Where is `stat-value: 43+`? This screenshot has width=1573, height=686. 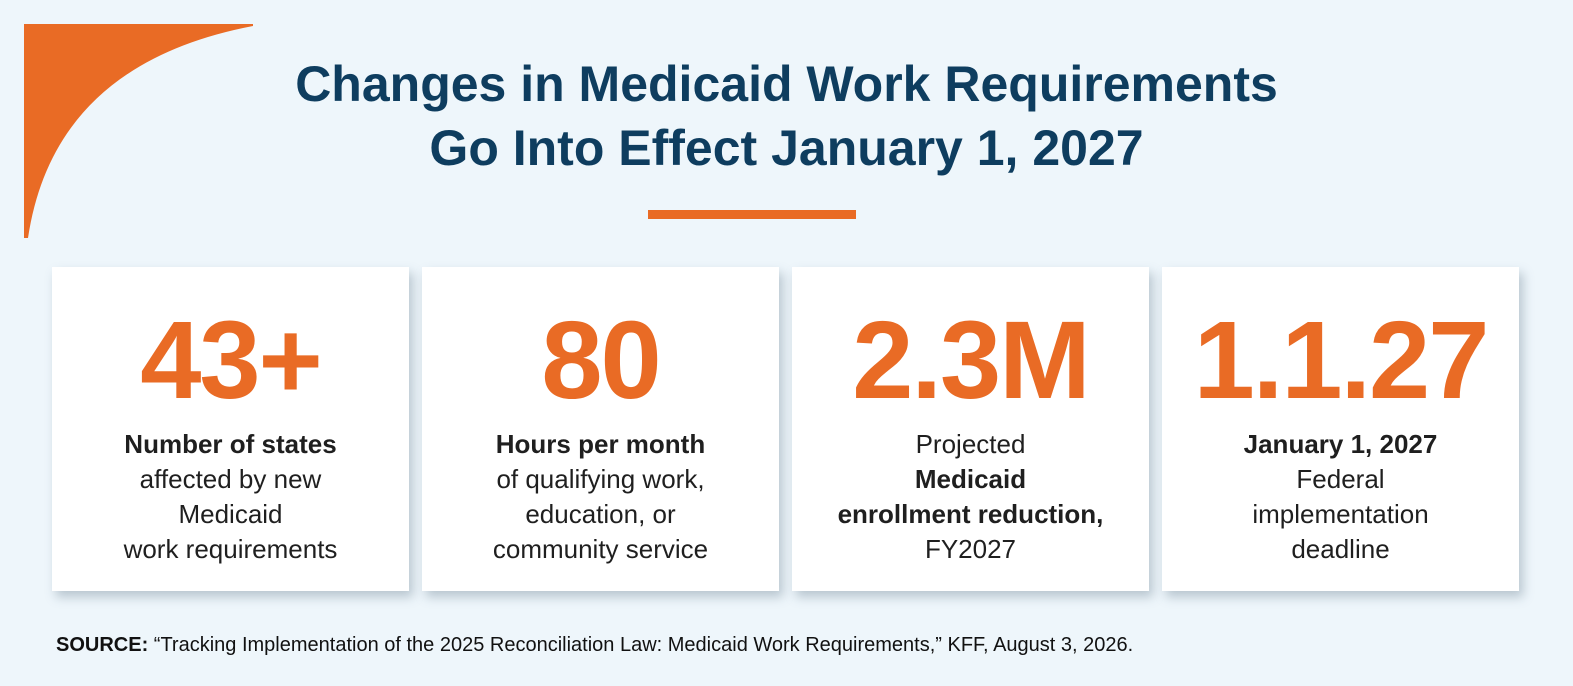 stat-value: 43+ is located at coordinates (231, 360).